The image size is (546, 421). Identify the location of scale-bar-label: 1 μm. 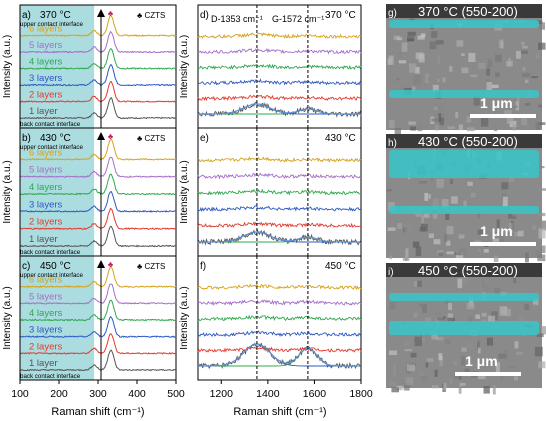
(481, 361).